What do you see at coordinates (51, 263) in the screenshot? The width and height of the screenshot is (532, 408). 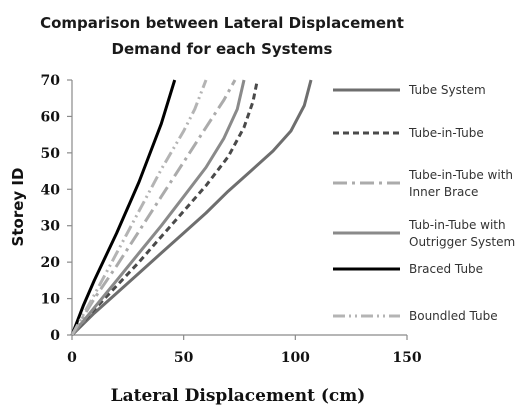 I see `y-tick-label: 20` at bounding box center [51, 263].